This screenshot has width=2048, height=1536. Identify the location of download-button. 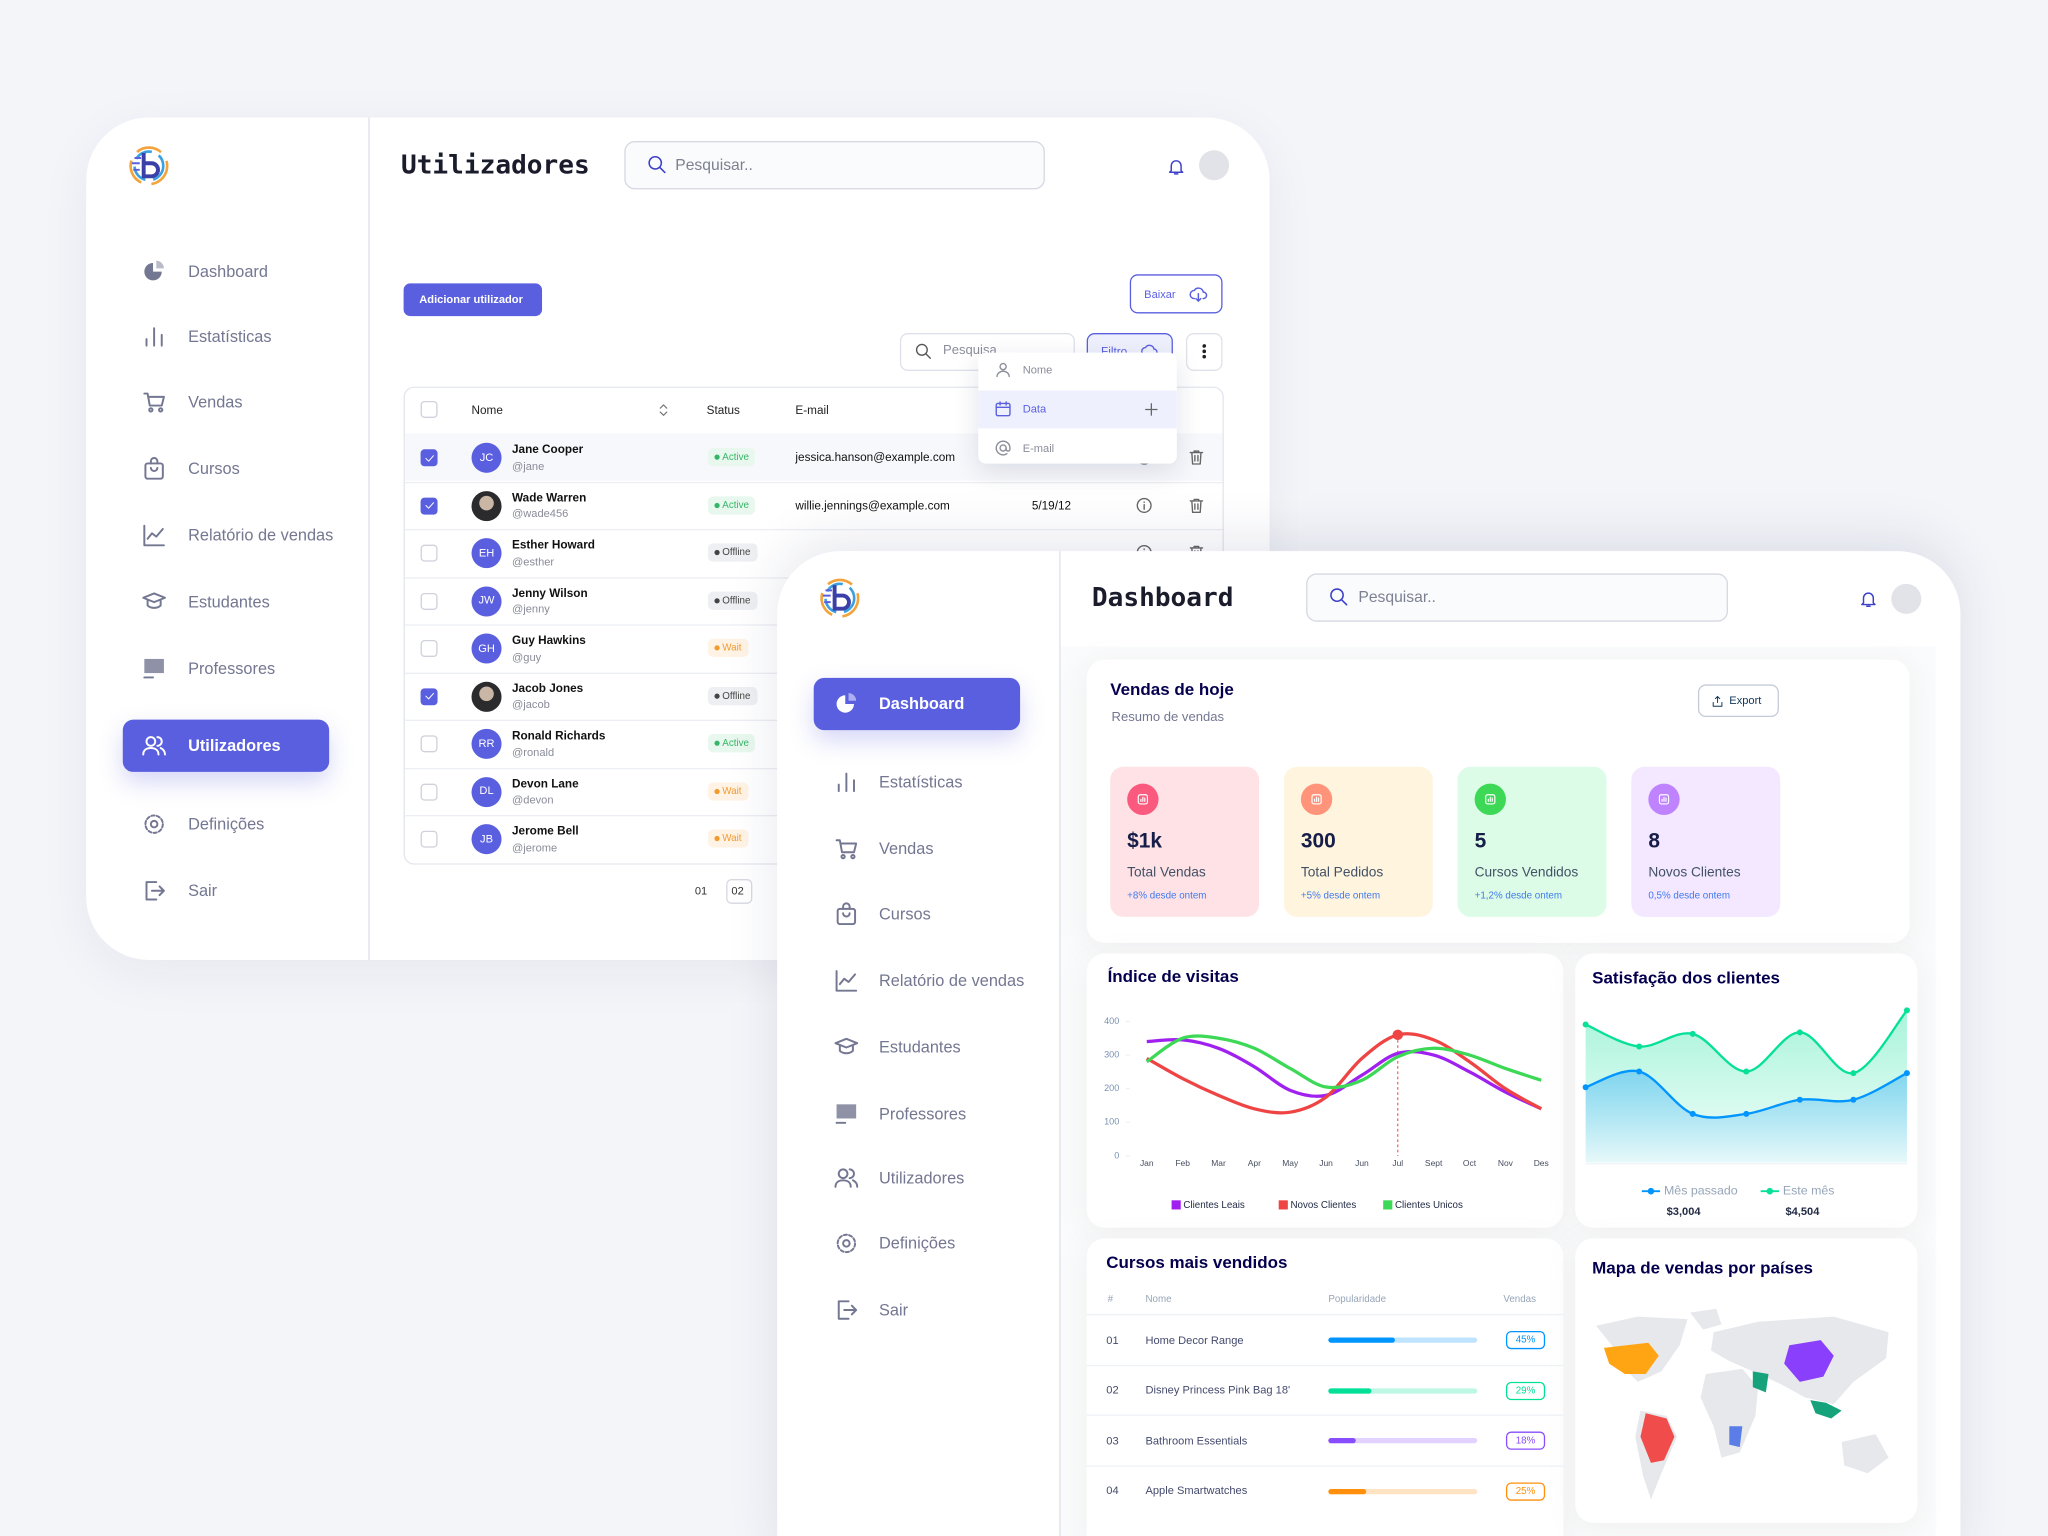
(1176, 294).